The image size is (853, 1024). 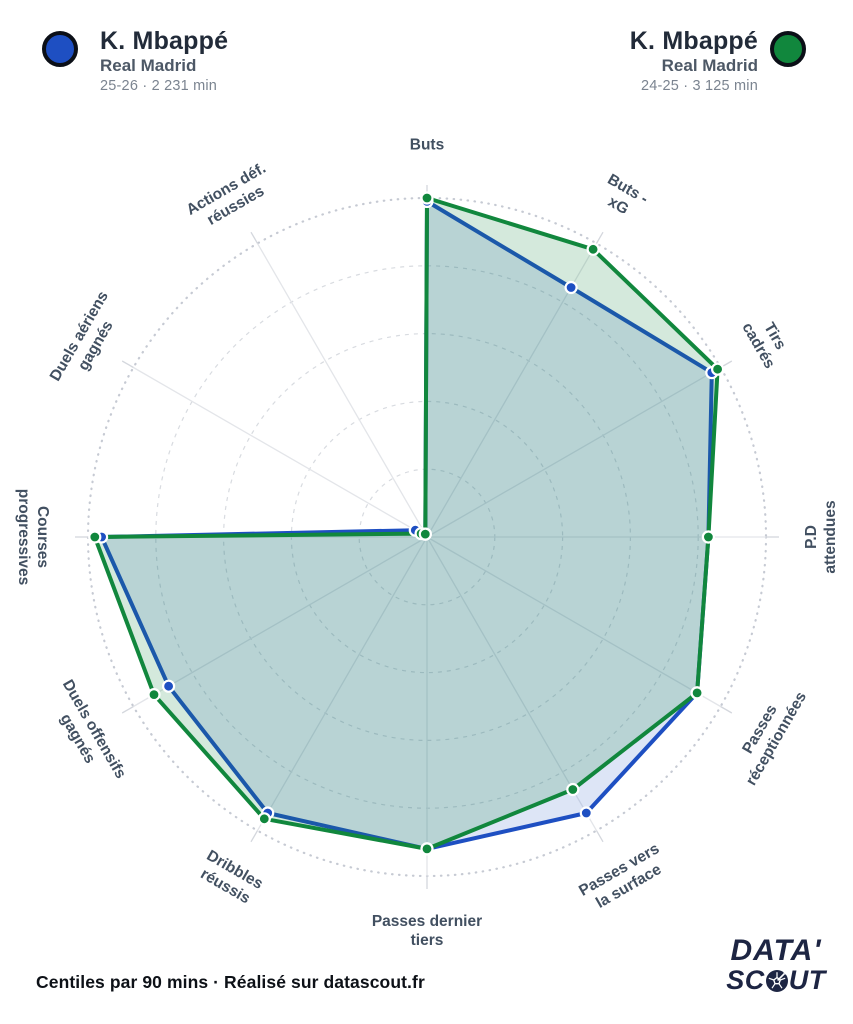 I want to click on axis-label-5: Passes versla surface, so click(x=624, y=878).